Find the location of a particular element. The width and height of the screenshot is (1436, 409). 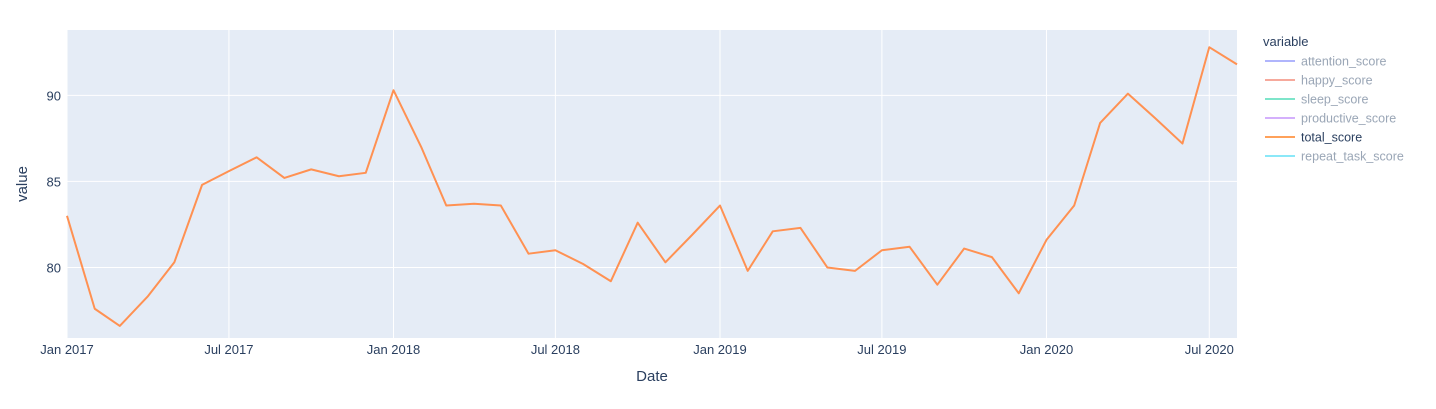

x-tick-label: Jan 2018 is located at coordinates (394, 349).